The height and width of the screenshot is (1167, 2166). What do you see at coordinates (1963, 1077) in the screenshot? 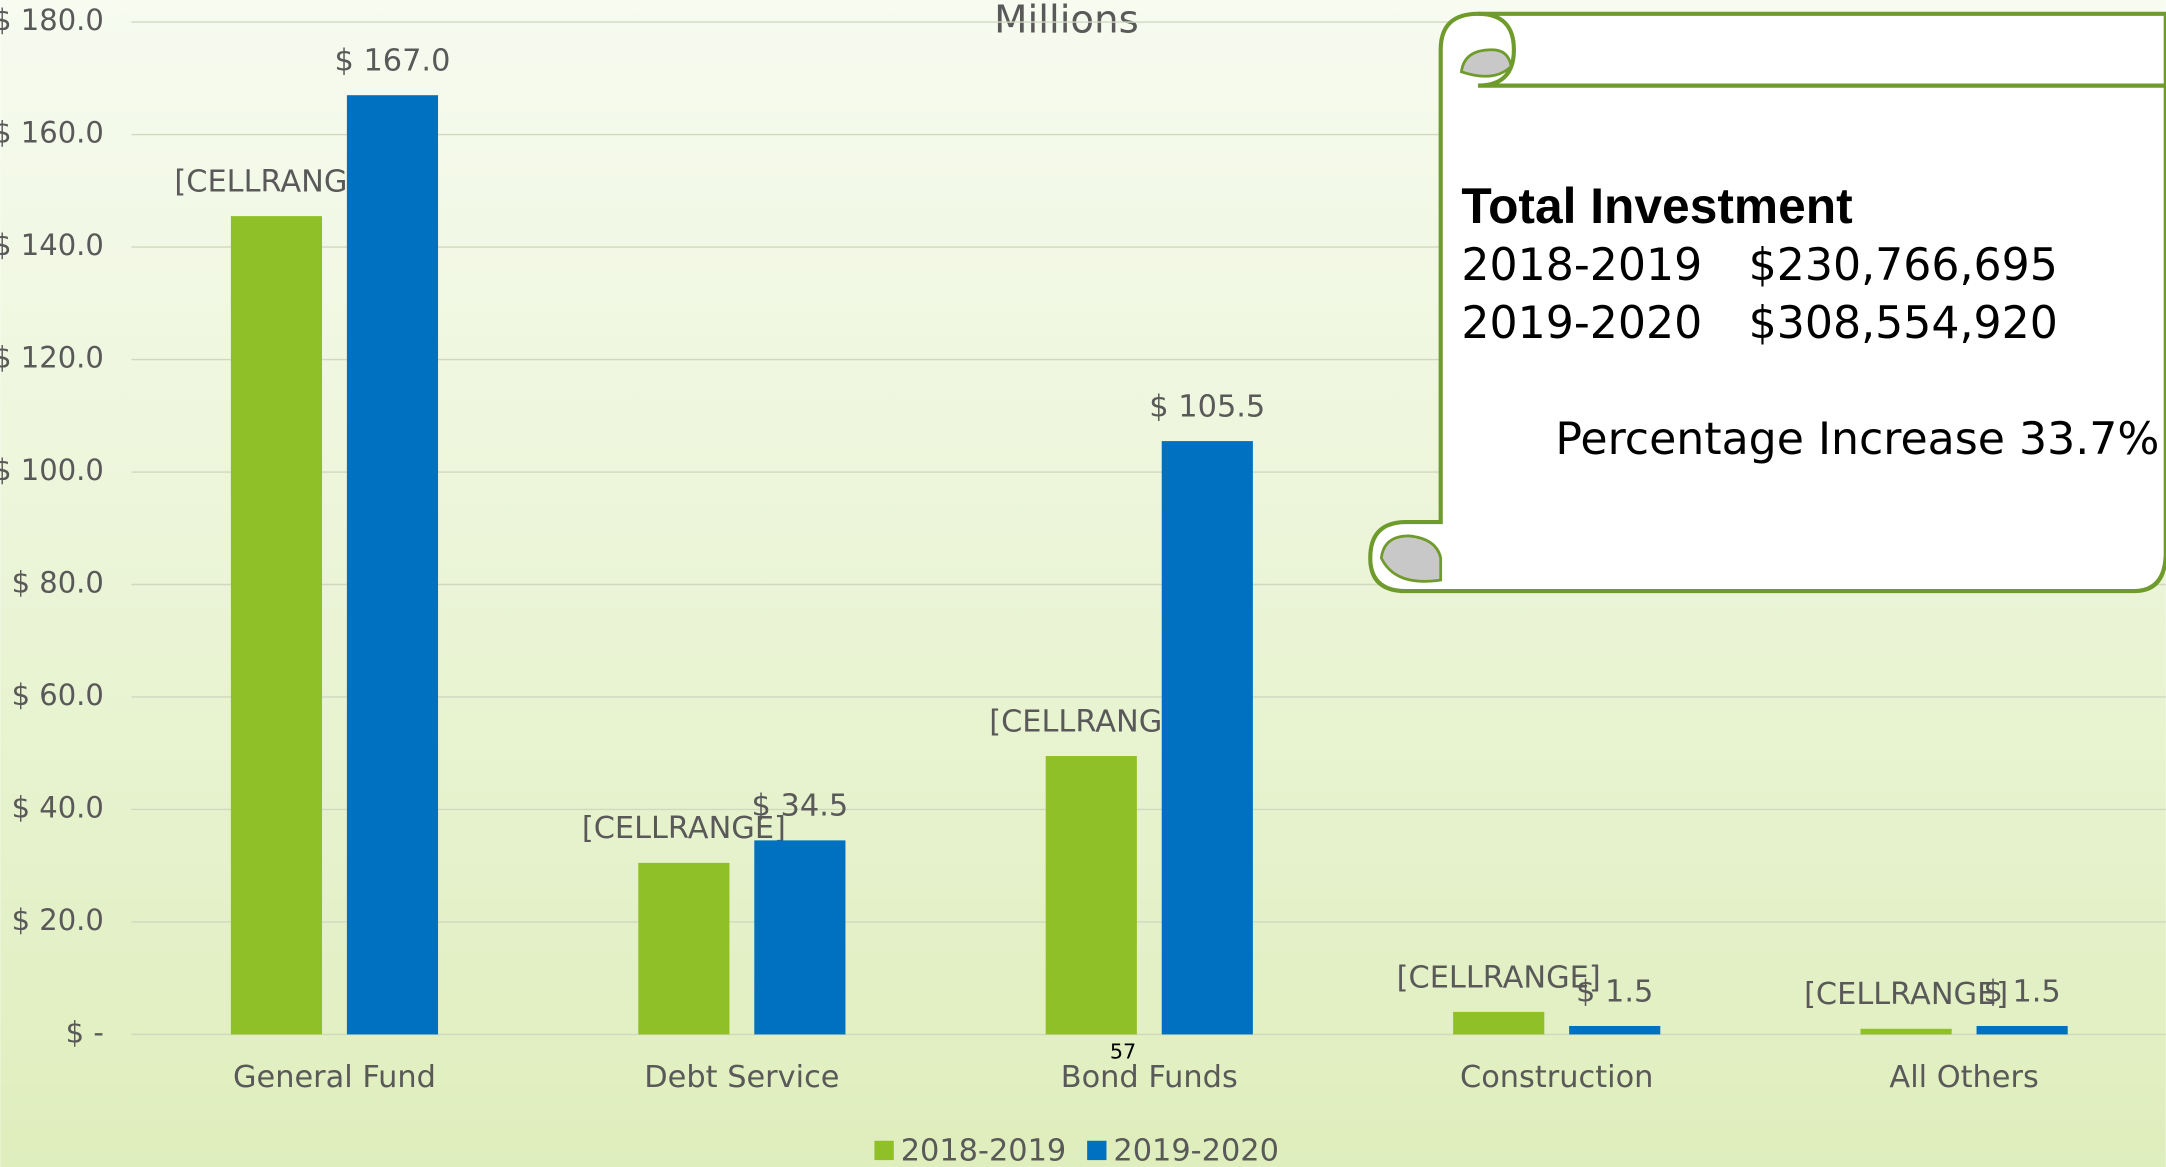
I see `x-tick-label: All Others` at bounding box center [1963, 1077].